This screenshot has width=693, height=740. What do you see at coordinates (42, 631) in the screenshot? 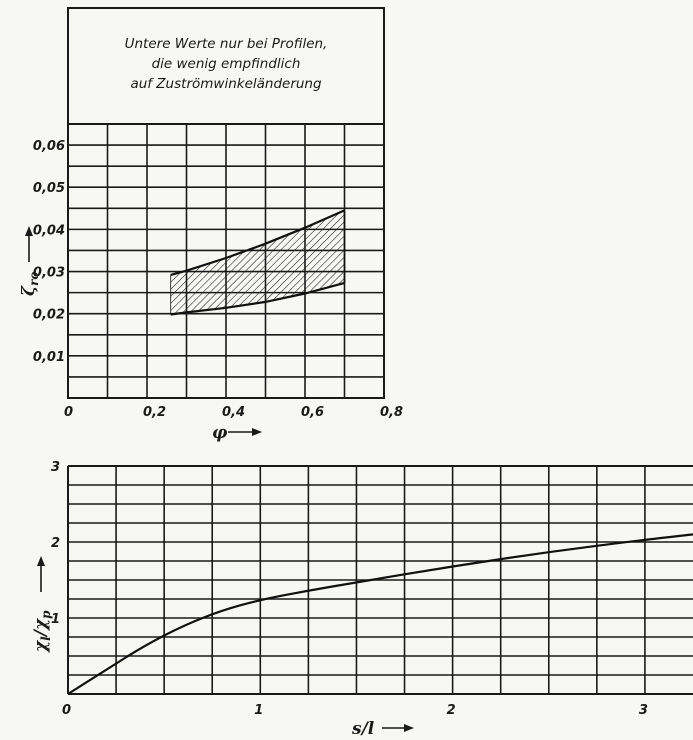
I see `svg-text: χl/χp` at bounding box center [42, 631].